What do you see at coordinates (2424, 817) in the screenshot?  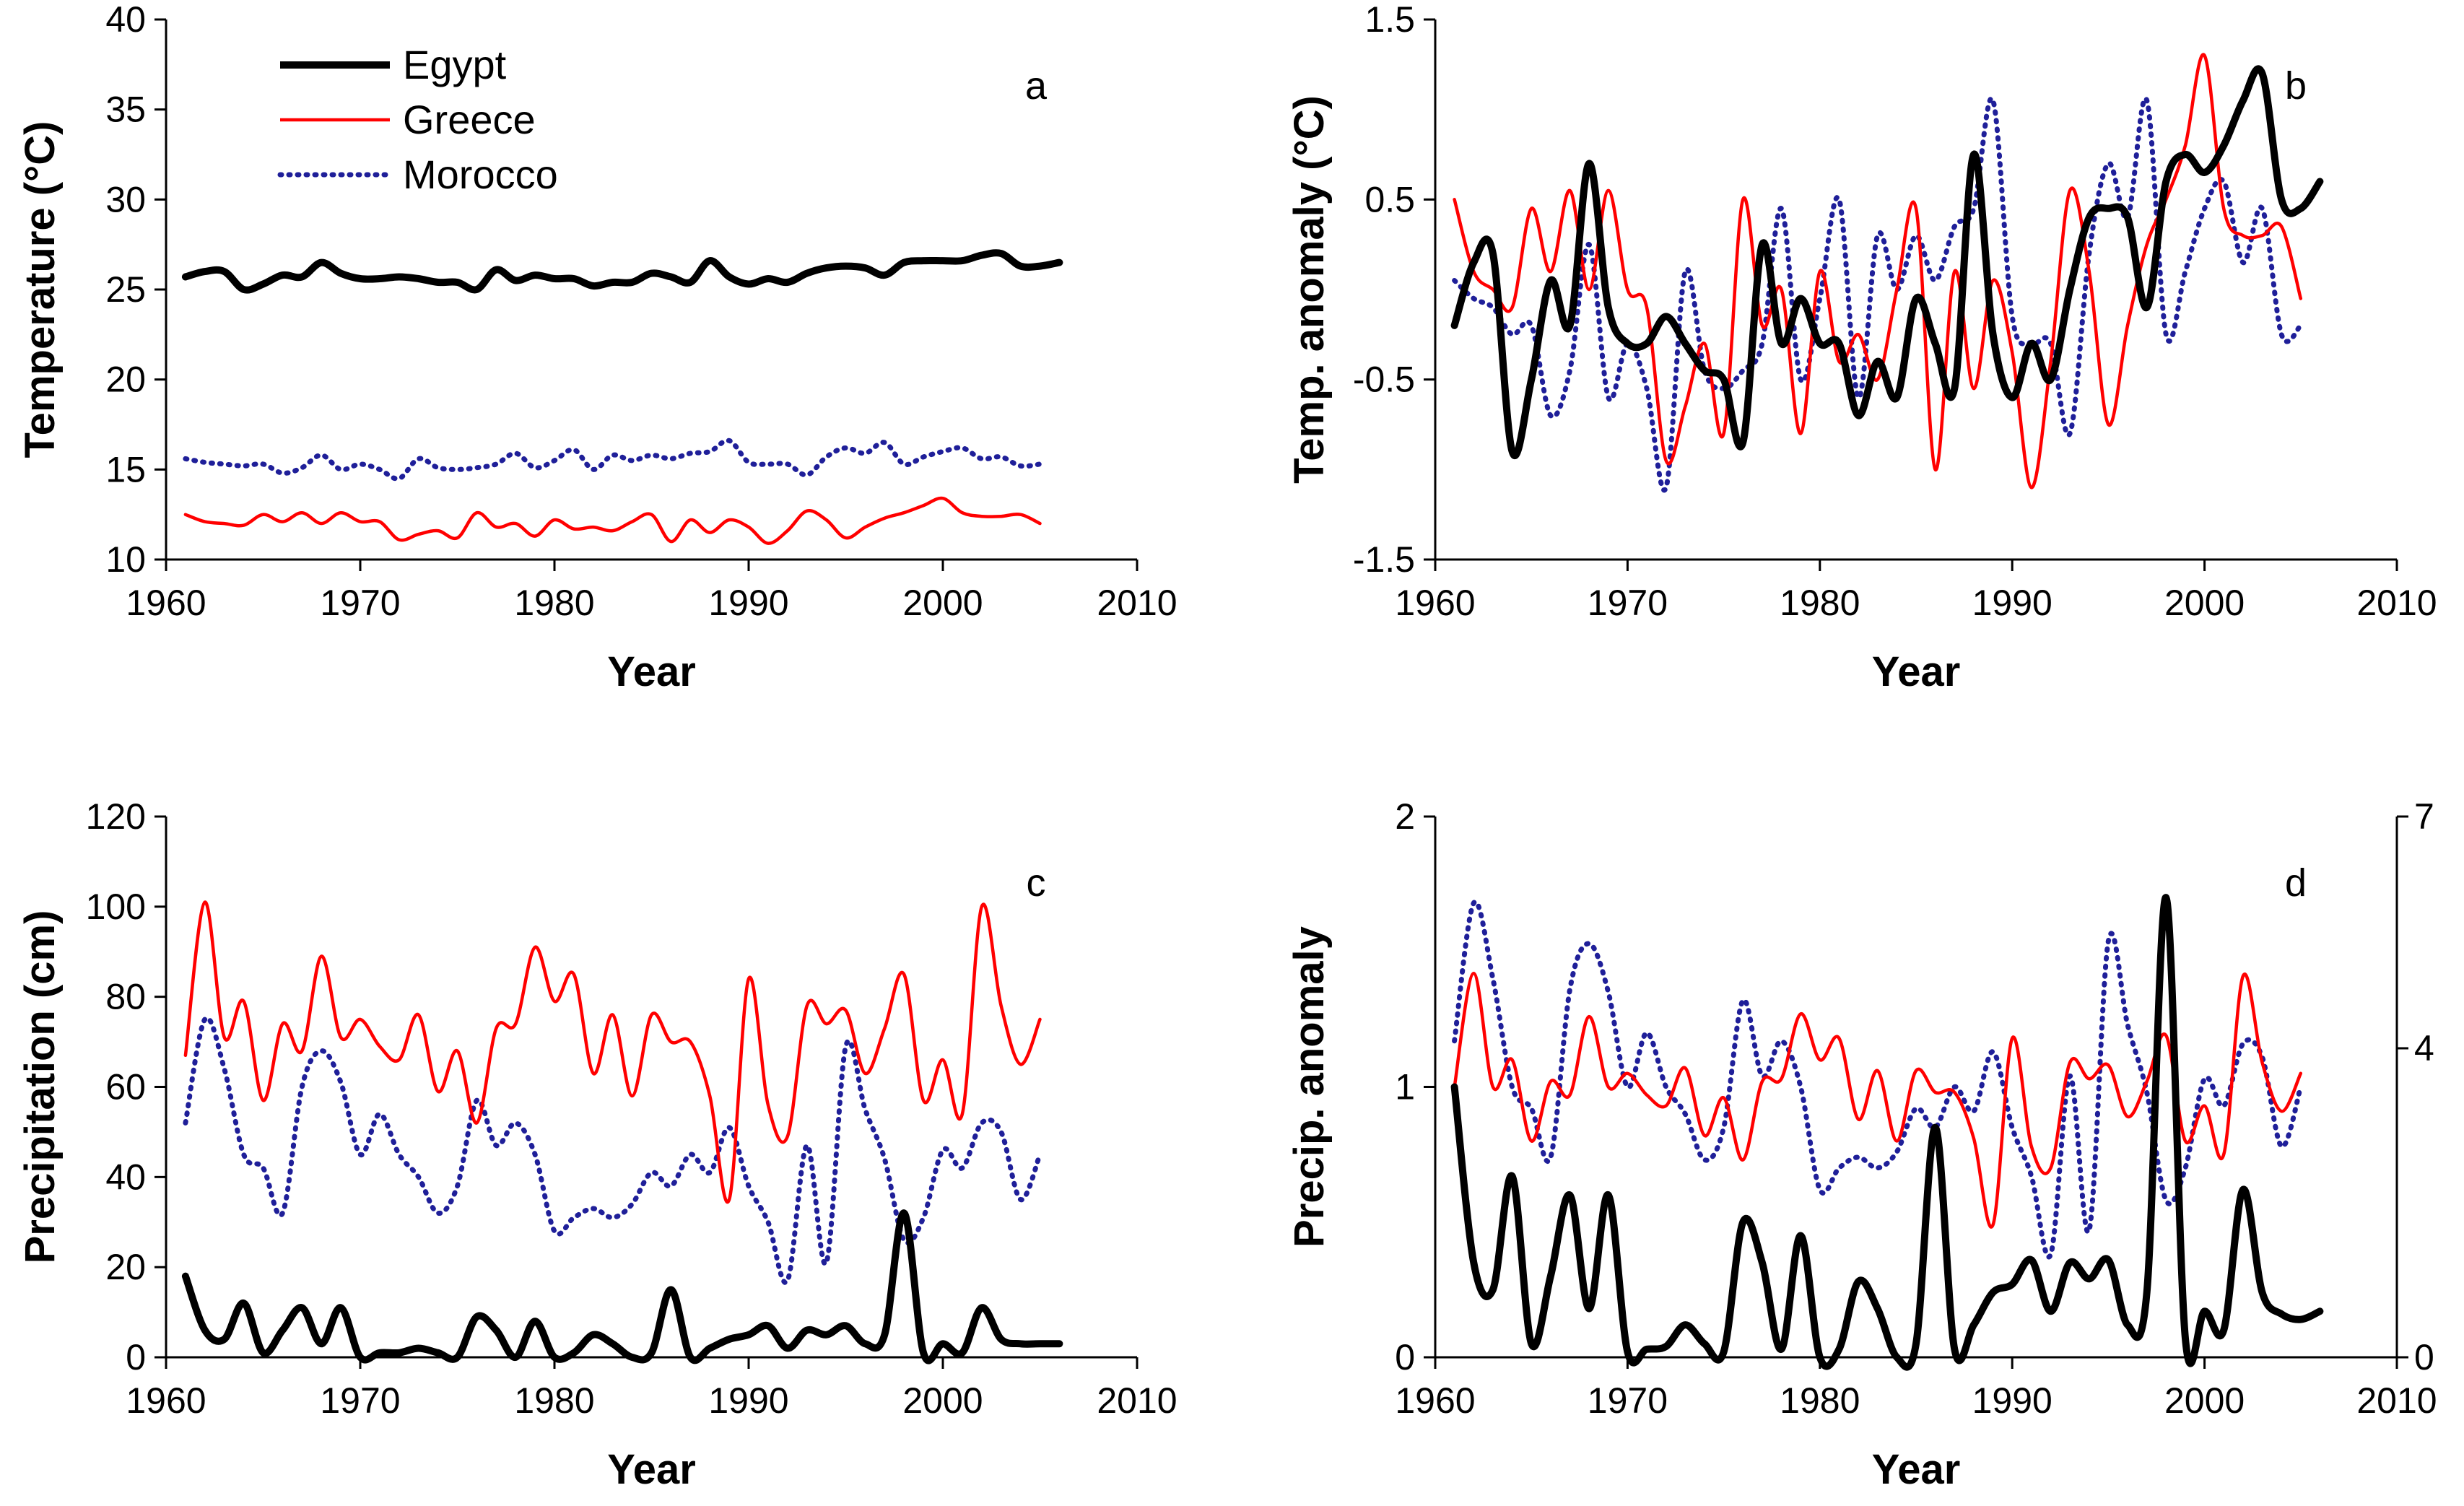 I see `y-right-tick-label: 7` at bounding box center [2424, 817].